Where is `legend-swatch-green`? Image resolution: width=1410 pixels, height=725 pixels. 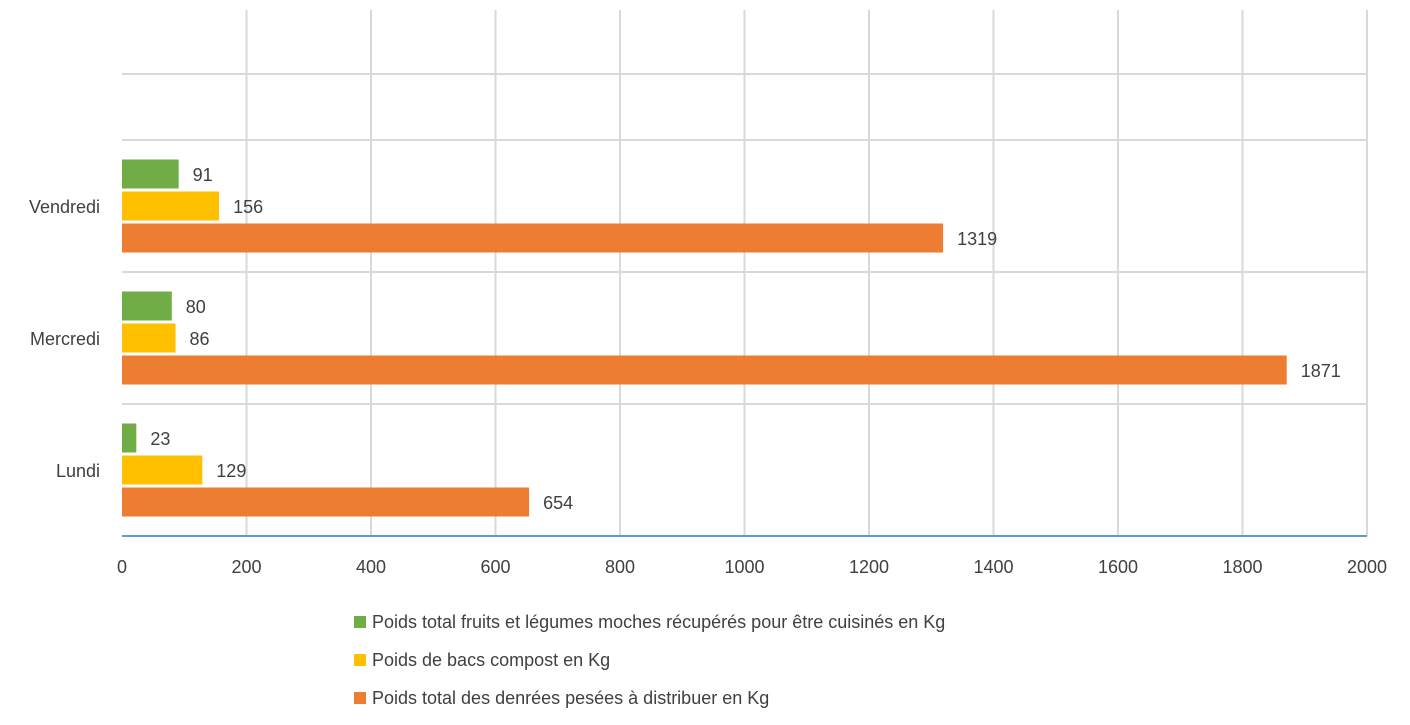
legend-swatch-green is located at coordinates (360, 622).